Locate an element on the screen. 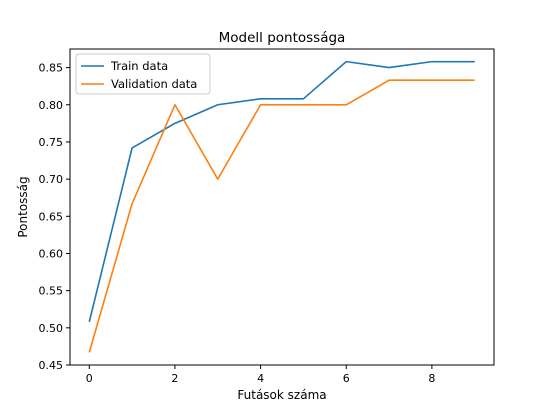 The image size is (550, 410). y-axis: 0.45 0.50 0.55 0.60 0.65 0.70 0.75 0.80 0.85 is located at coordinates (54, 217).